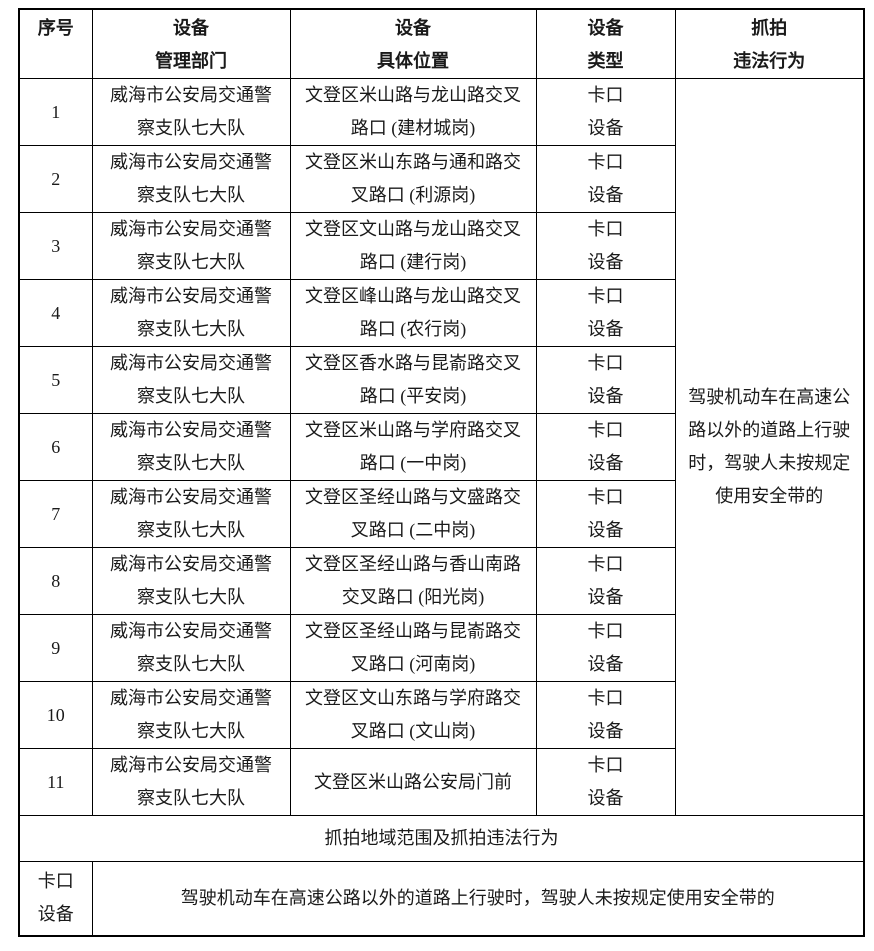 This screenshot has height=951, width=874. I want to click on footer-row: 卡口 设备 驾驶机动车在高速公路以外的道路上行驶时，驾驶人未按规定使用安全带的, so click(441, 898).